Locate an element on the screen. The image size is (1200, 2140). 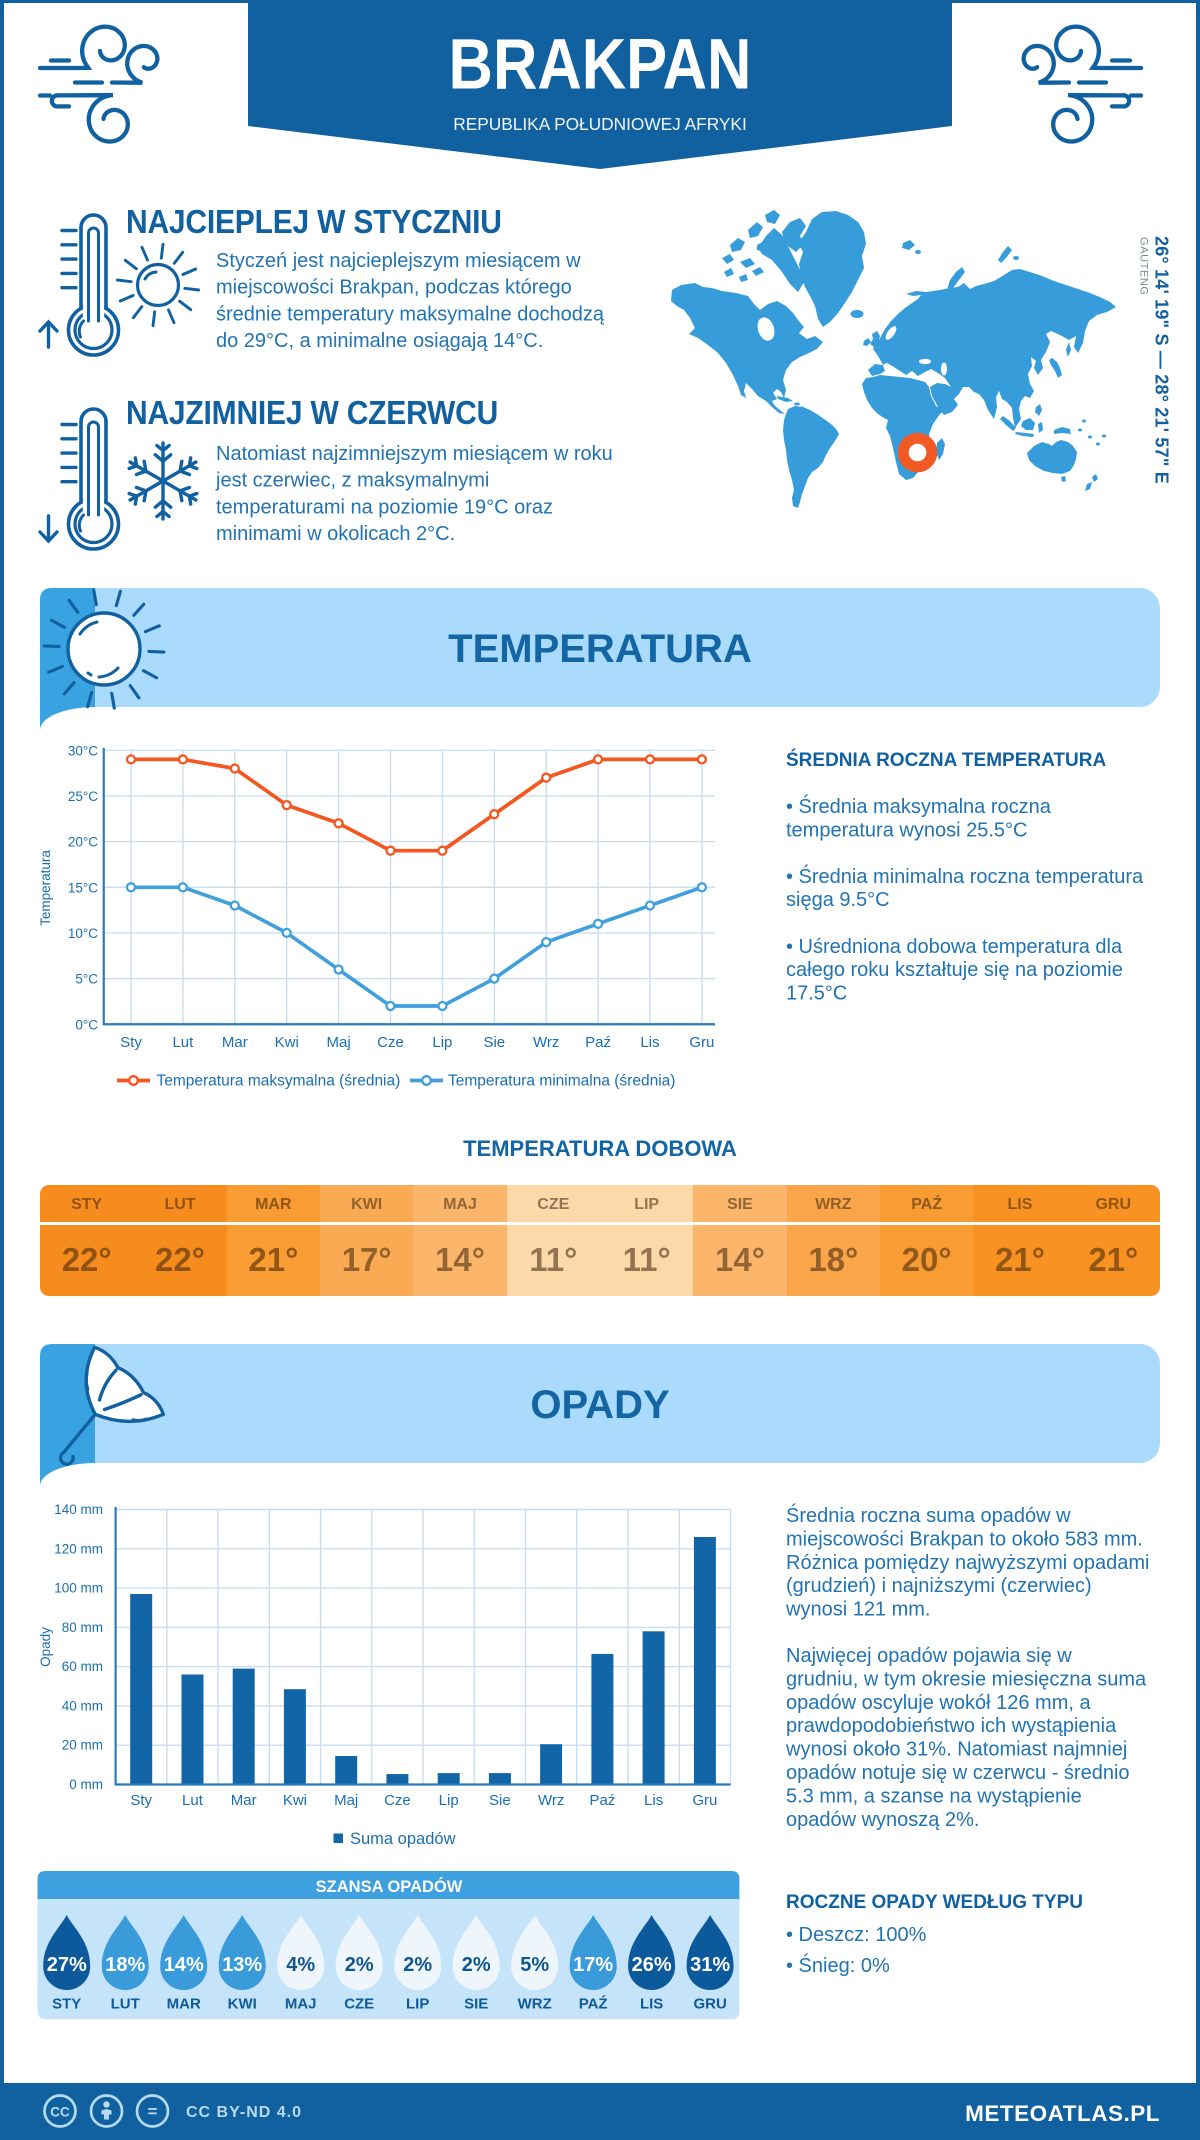
svg-text:temperaturami na poziomie 19°C: temperaturami na poziomie 19°C oraz is located at coordinates (384, 507).